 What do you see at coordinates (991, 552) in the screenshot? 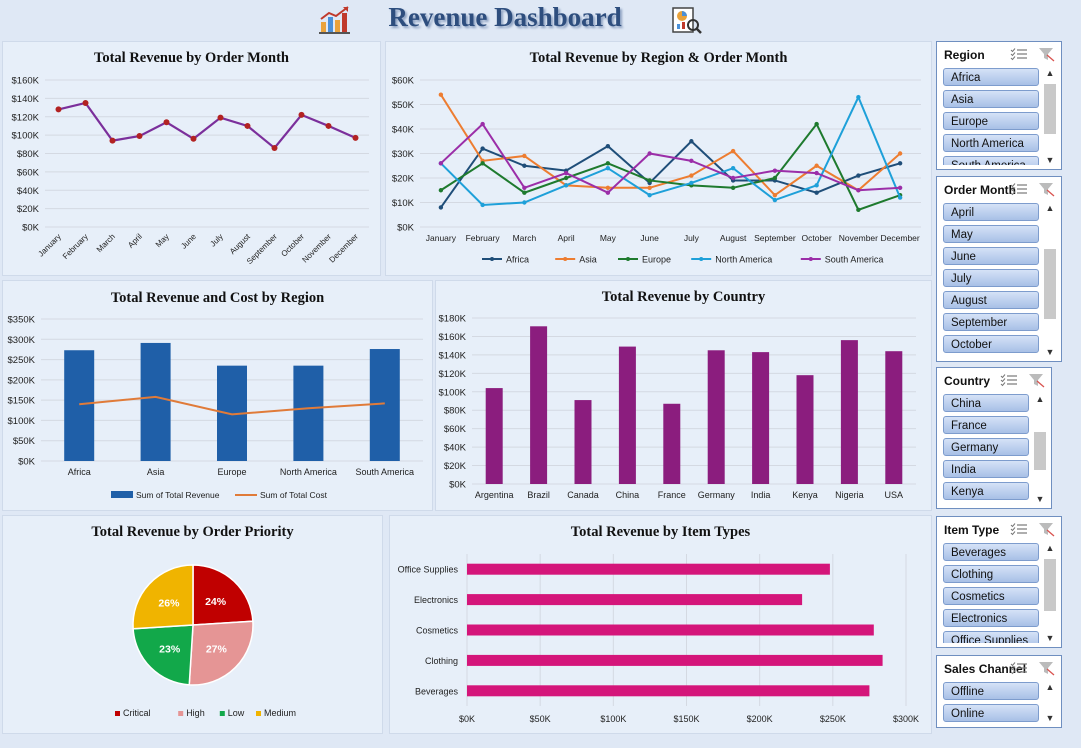
I see `slicer-item: Beverages` at bounding box center [991, 552].